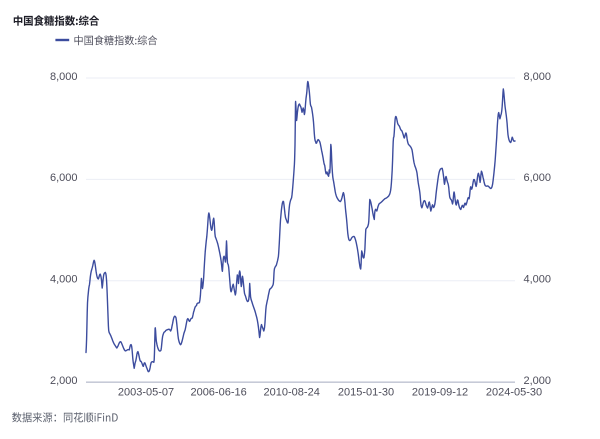 The height and width of the screenshot is (439, 600). I want to click on svg-text: 2015-01-30, so click(366, 393).